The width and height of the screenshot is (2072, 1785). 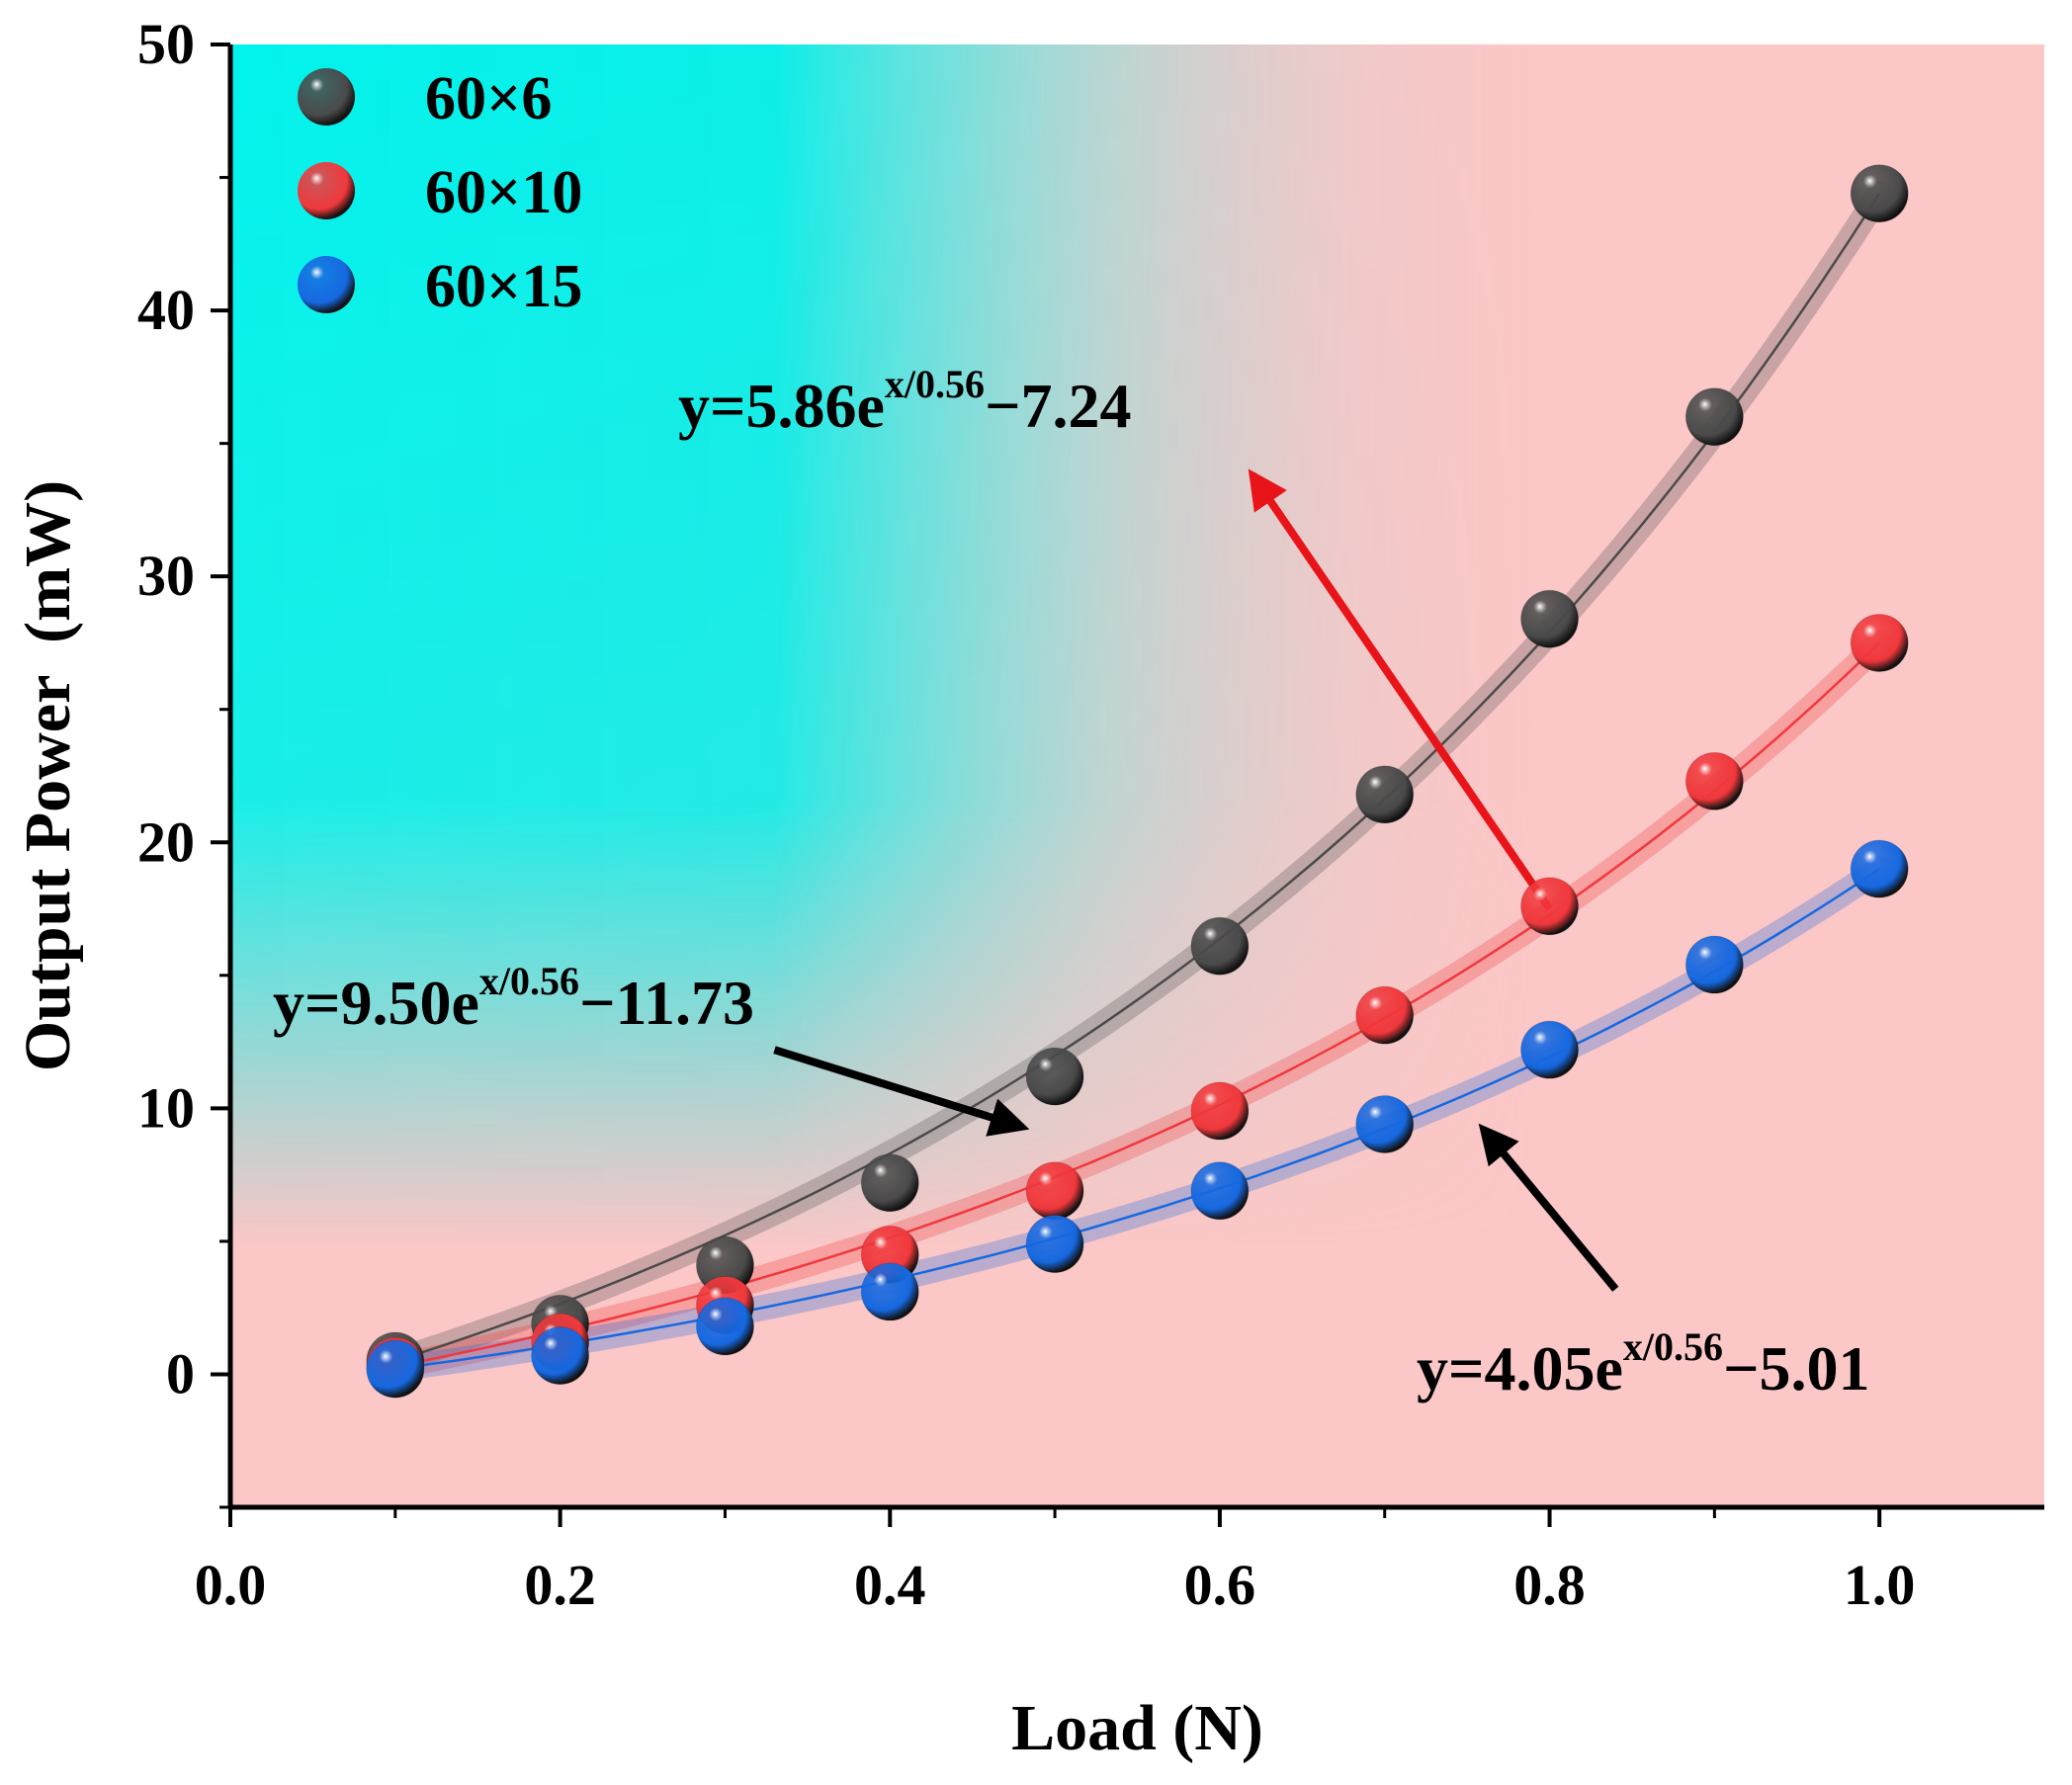 I want to click on y-tick-label: 30, so click(x=166, y=576).